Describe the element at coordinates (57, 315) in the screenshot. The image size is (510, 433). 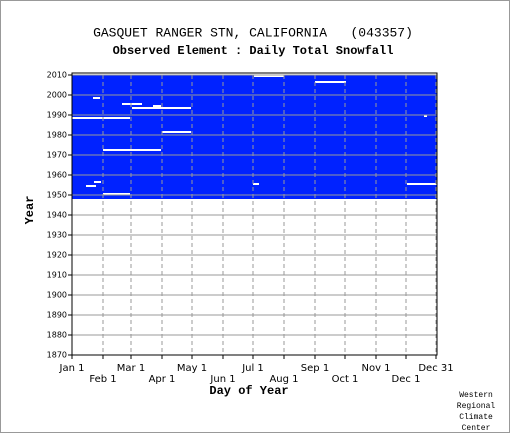
I see `y-tick-label: 1890` at that location.